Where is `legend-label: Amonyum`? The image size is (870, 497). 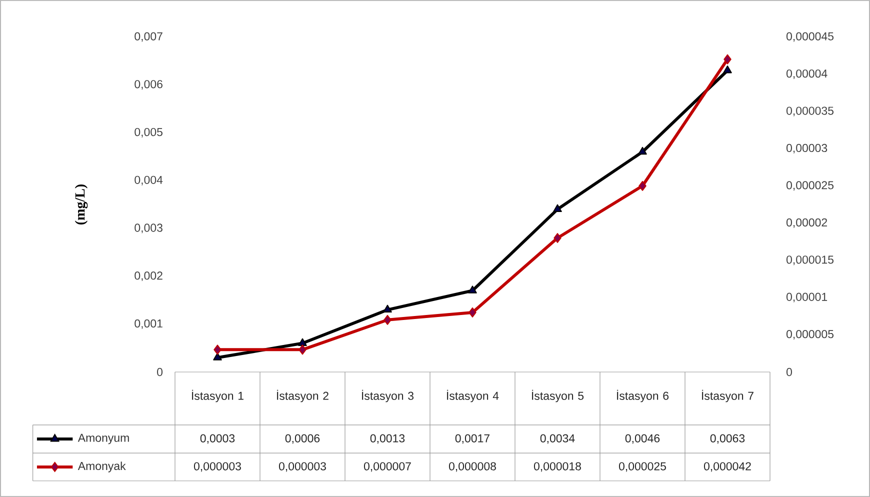
legend-label: Amonyum is located at coordinates (103, 439).